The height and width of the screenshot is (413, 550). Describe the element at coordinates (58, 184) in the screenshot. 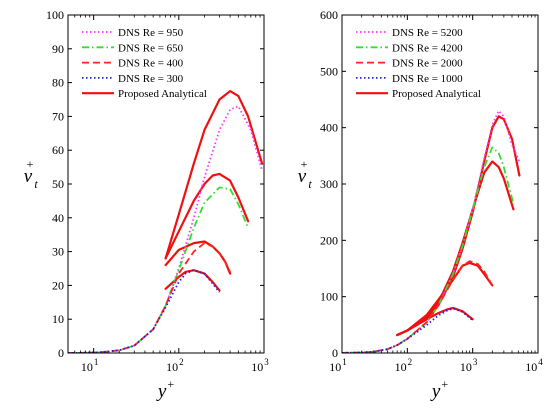

I see `y-tick-label-5: 50` at that location.